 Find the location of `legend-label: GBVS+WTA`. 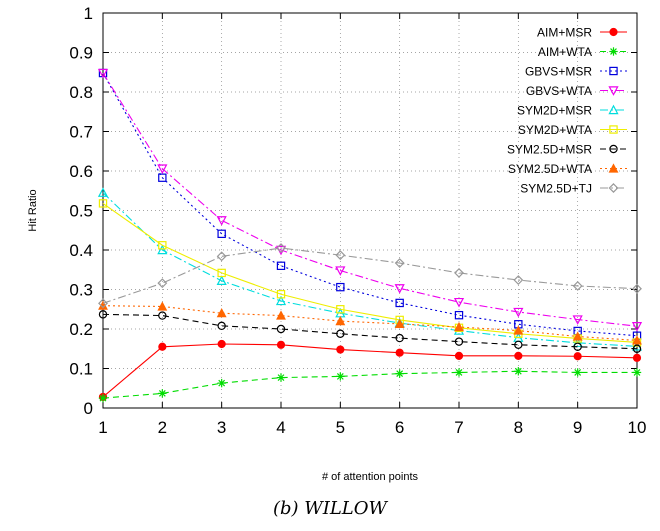

legend-label: GBVS+WTA is located at coordinates (559, 91).